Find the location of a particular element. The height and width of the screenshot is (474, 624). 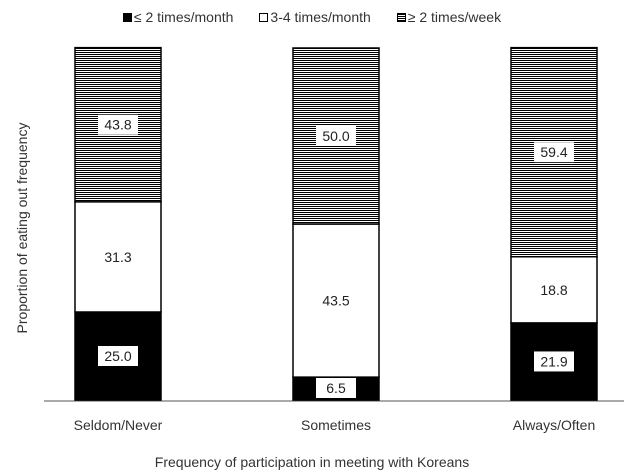

legend-swatch-solid is located at coordinates (127, 17).